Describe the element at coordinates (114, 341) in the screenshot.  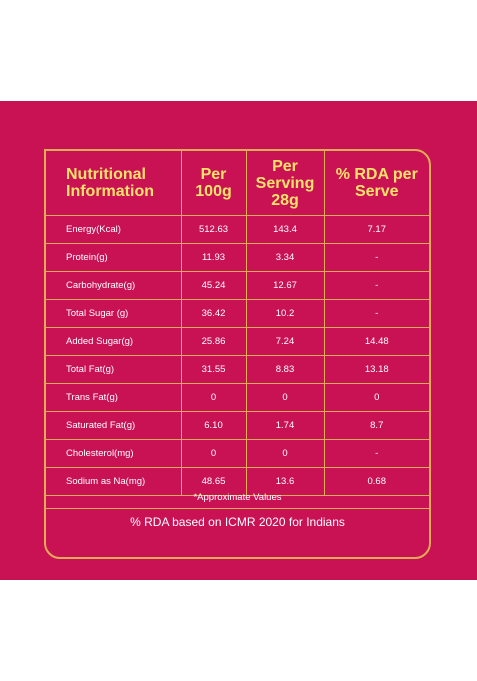
I see `row-label: Added Sugar(g)` at that location.